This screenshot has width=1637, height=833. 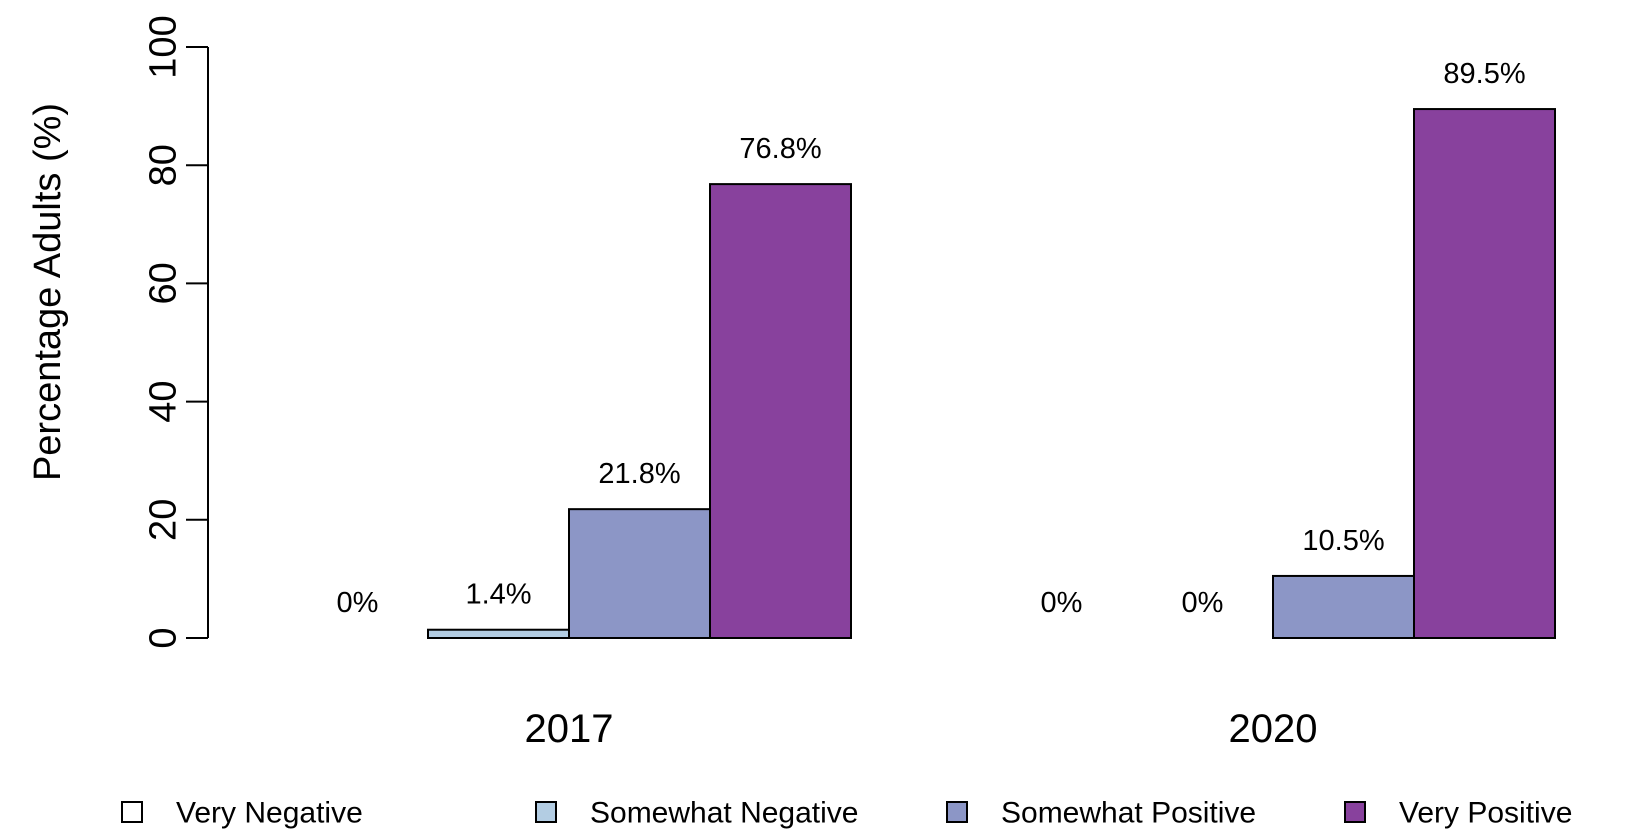 I want to click on bar-data-label: 10.5%, so click(x=1343, y=541).